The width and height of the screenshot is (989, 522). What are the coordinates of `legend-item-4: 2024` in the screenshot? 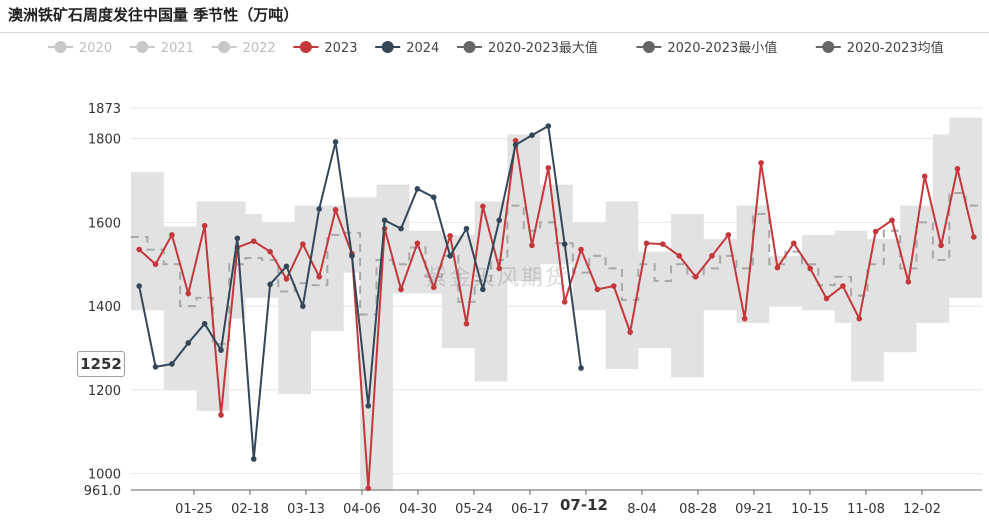 It's located at (407, 48).